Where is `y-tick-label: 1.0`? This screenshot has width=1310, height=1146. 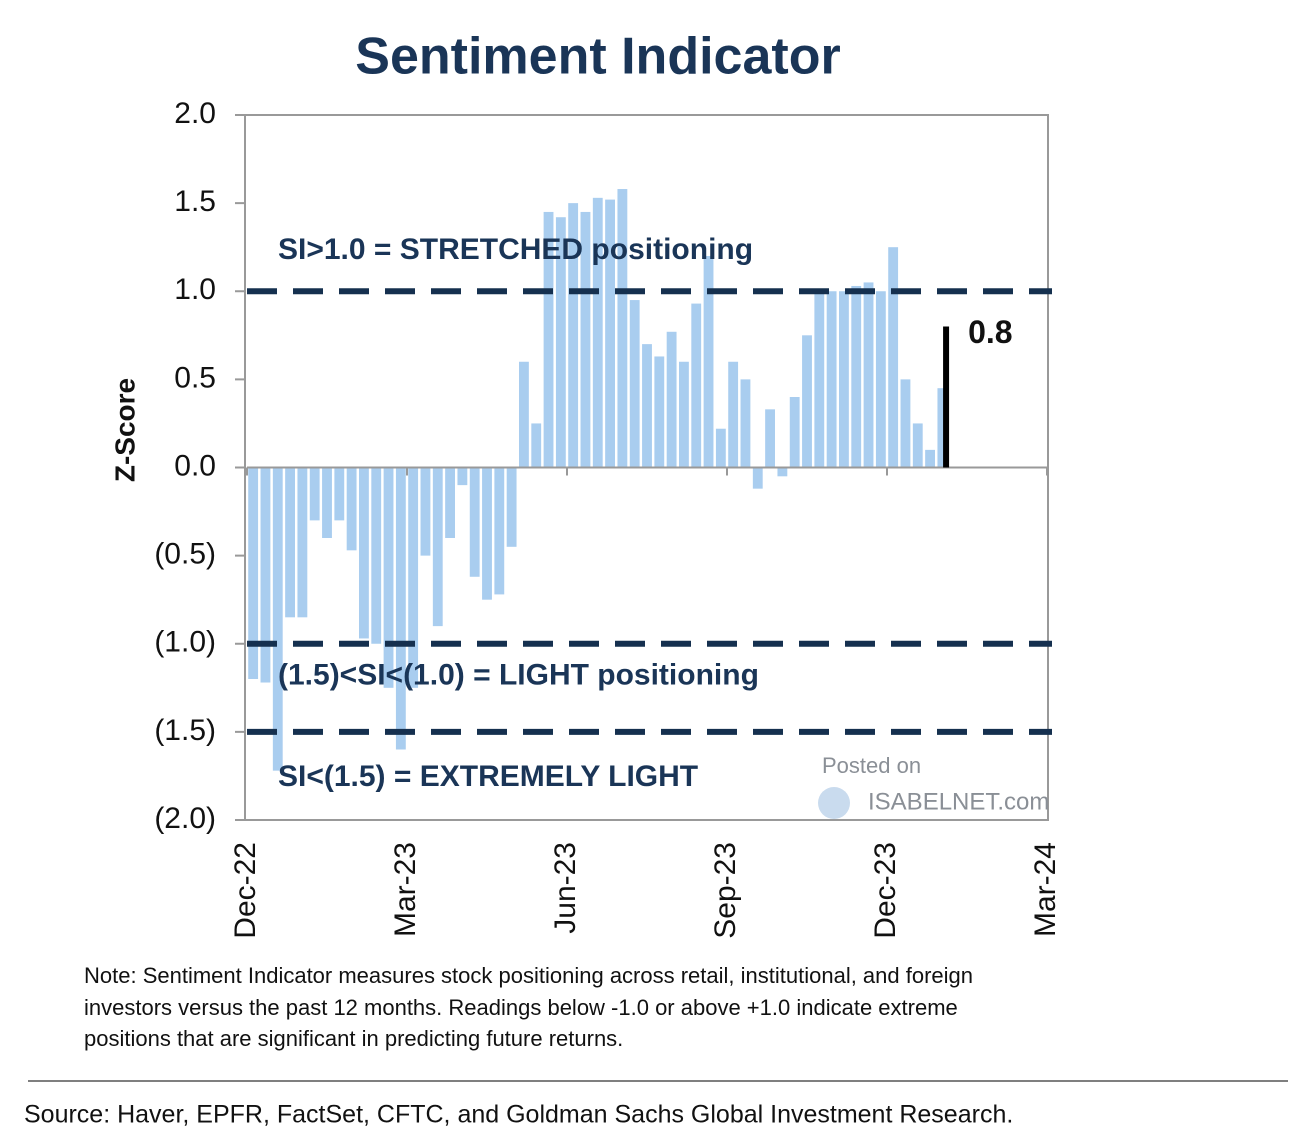 y-tick-label: 1.0 is located at coordinates (195, 289).